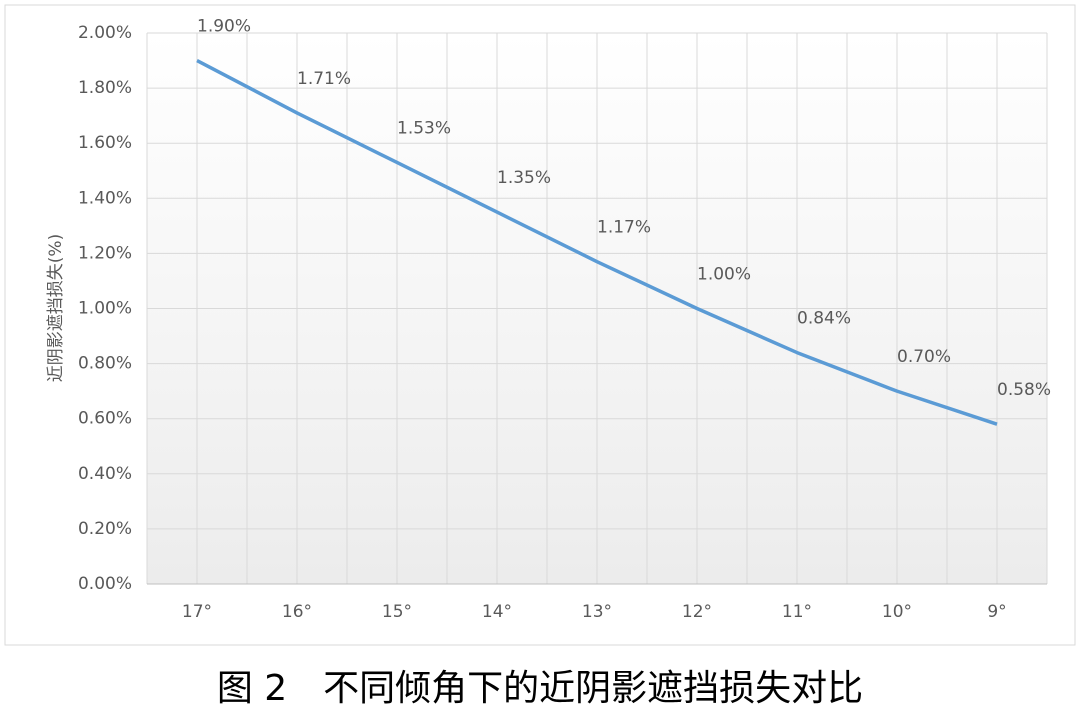 The width and height of the screenshot is (1080, 715). What do you see at coordinates (224, 27) in the screenshot?
I see `data-label: 1.90%` at bounding box center [224, 27].